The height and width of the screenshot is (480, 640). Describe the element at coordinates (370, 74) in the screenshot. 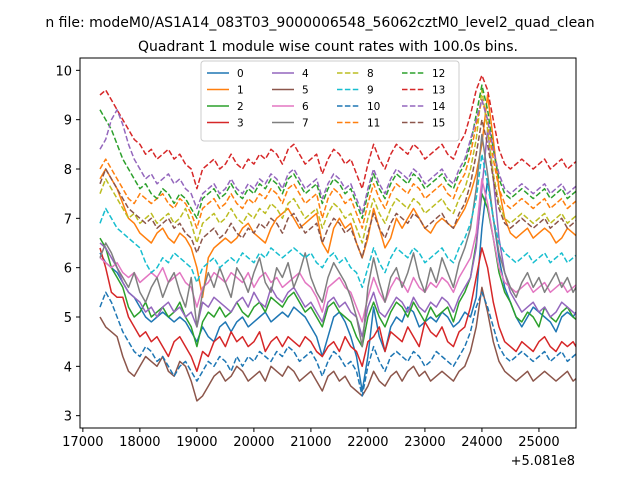

I see `legend-label-8: 8` at that location.